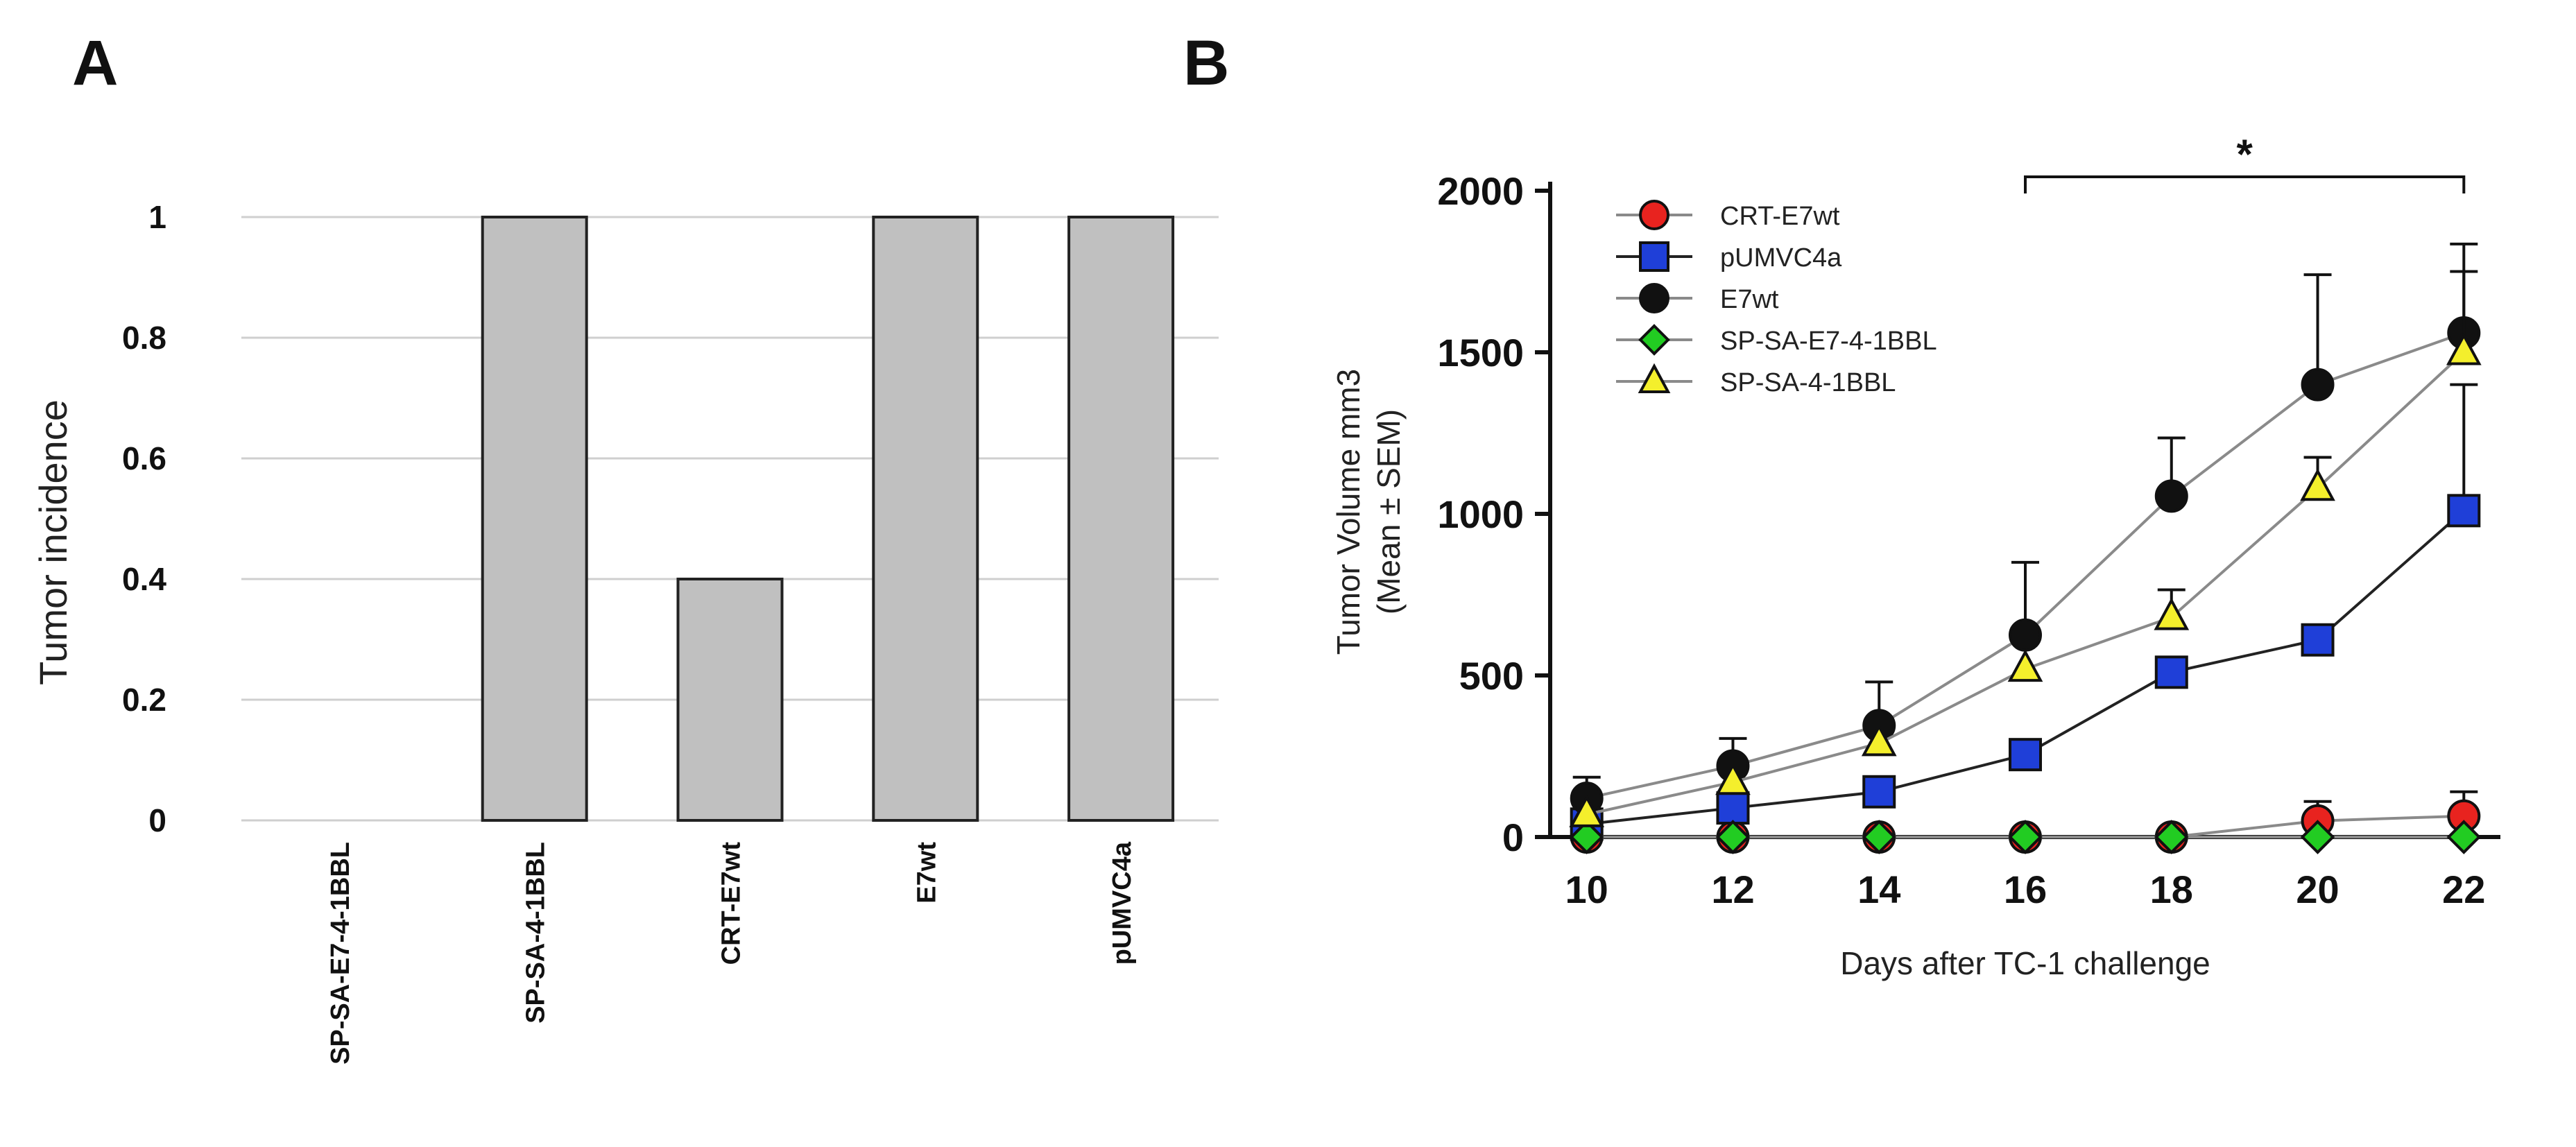  What do you see at coordinates (1206, 63) in the screenshot?
I see `panel-b-letter: B` at bounding box center [1206, 63].